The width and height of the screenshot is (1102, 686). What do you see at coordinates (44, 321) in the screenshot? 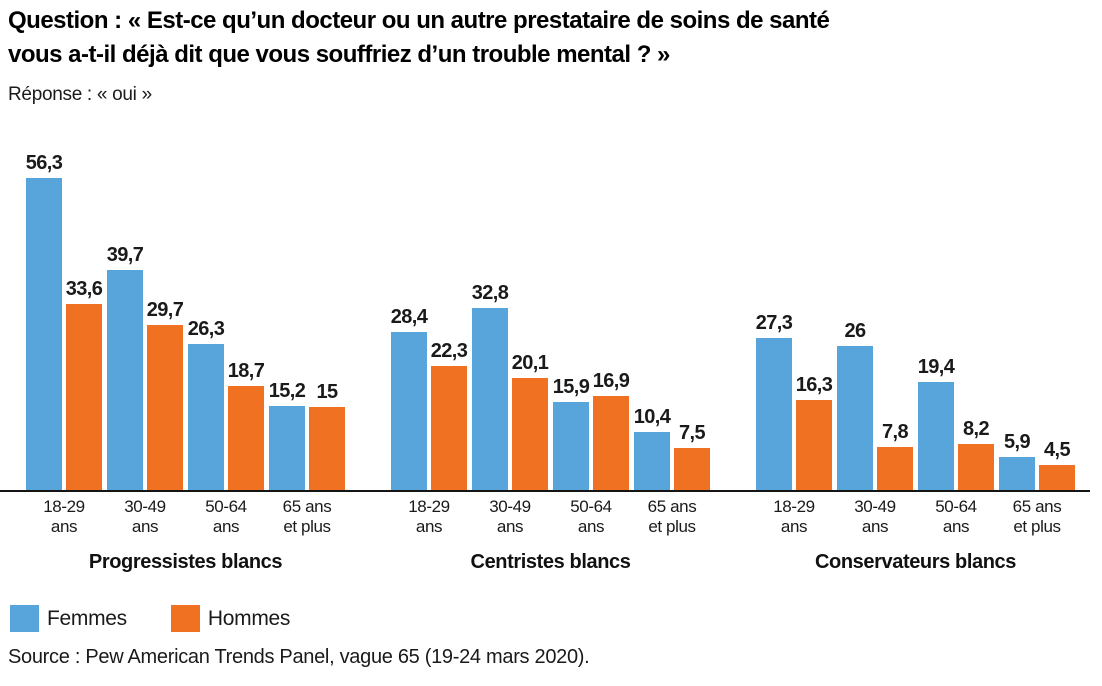
I see `bar-femmes: 56,3` at bounding box center [44, 321].